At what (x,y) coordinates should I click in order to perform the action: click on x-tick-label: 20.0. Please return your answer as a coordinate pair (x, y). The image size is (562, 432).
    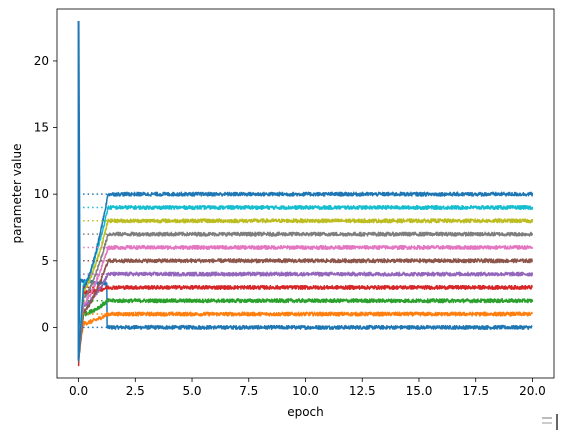
    Looking at the image, I should click on (532, 391).